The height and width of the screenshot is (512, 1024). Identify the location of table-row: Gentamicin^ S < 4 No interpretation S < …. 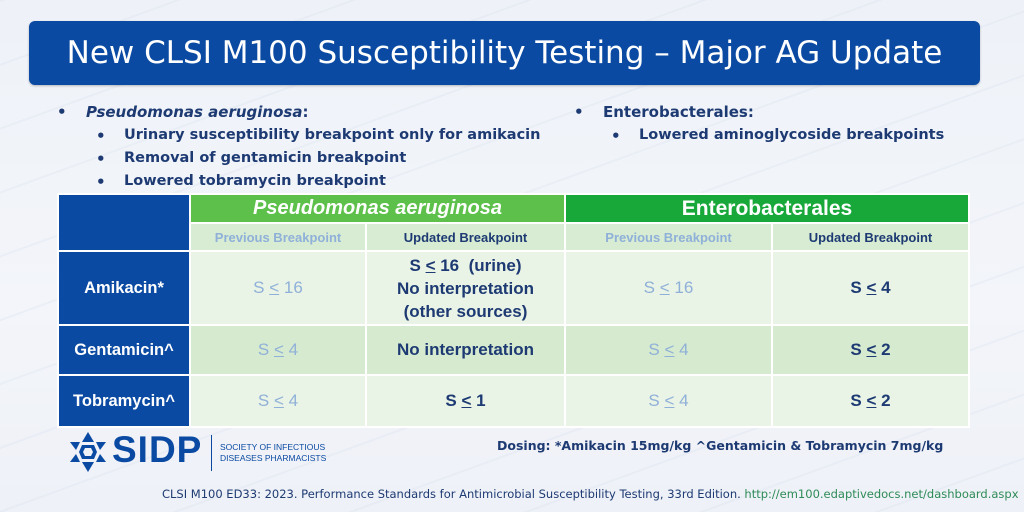
(513, 350).